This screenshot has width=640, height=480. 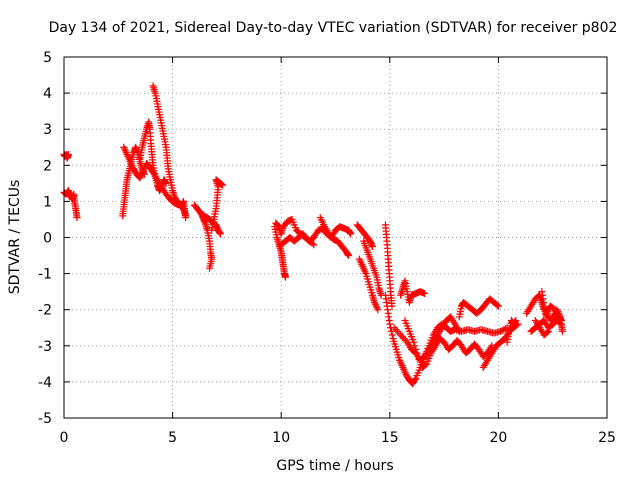 What do you see at coordinates (498, 438) in the screenshot?
I see `x-tick-label: 20` at bounding box center [498, 438].